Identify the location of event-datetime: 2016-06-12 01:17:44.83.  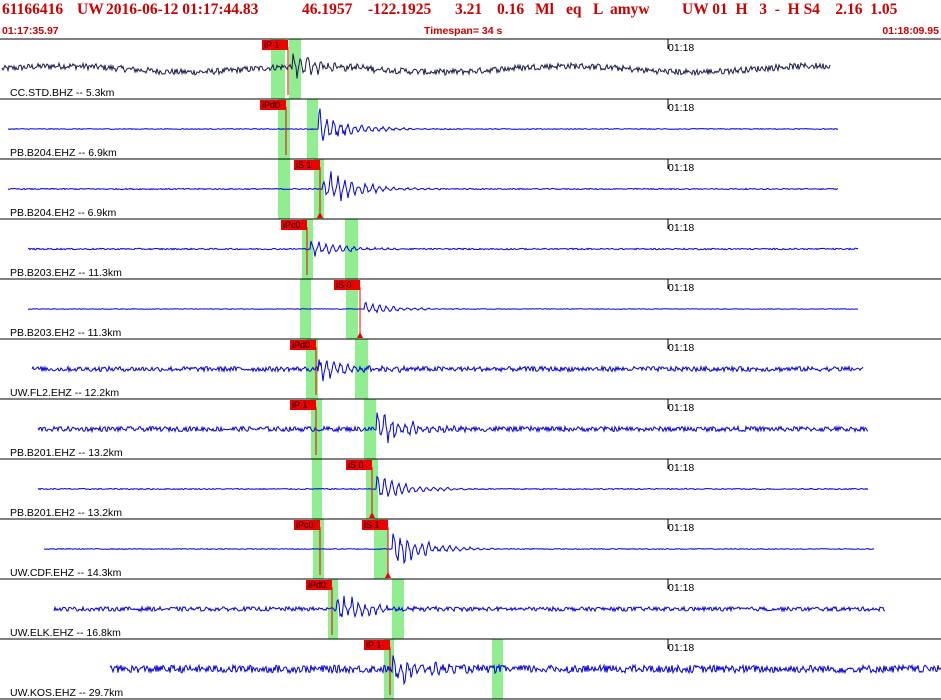
(182, 9).